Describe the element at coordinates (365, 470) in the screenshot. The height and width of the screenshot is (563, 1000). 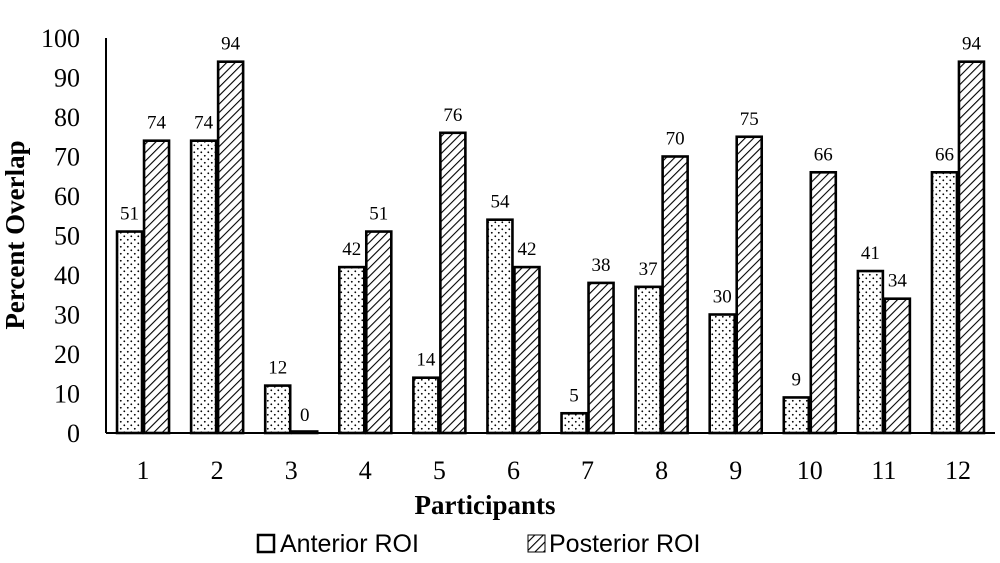
I see `x-tick-label: 4` at that location.